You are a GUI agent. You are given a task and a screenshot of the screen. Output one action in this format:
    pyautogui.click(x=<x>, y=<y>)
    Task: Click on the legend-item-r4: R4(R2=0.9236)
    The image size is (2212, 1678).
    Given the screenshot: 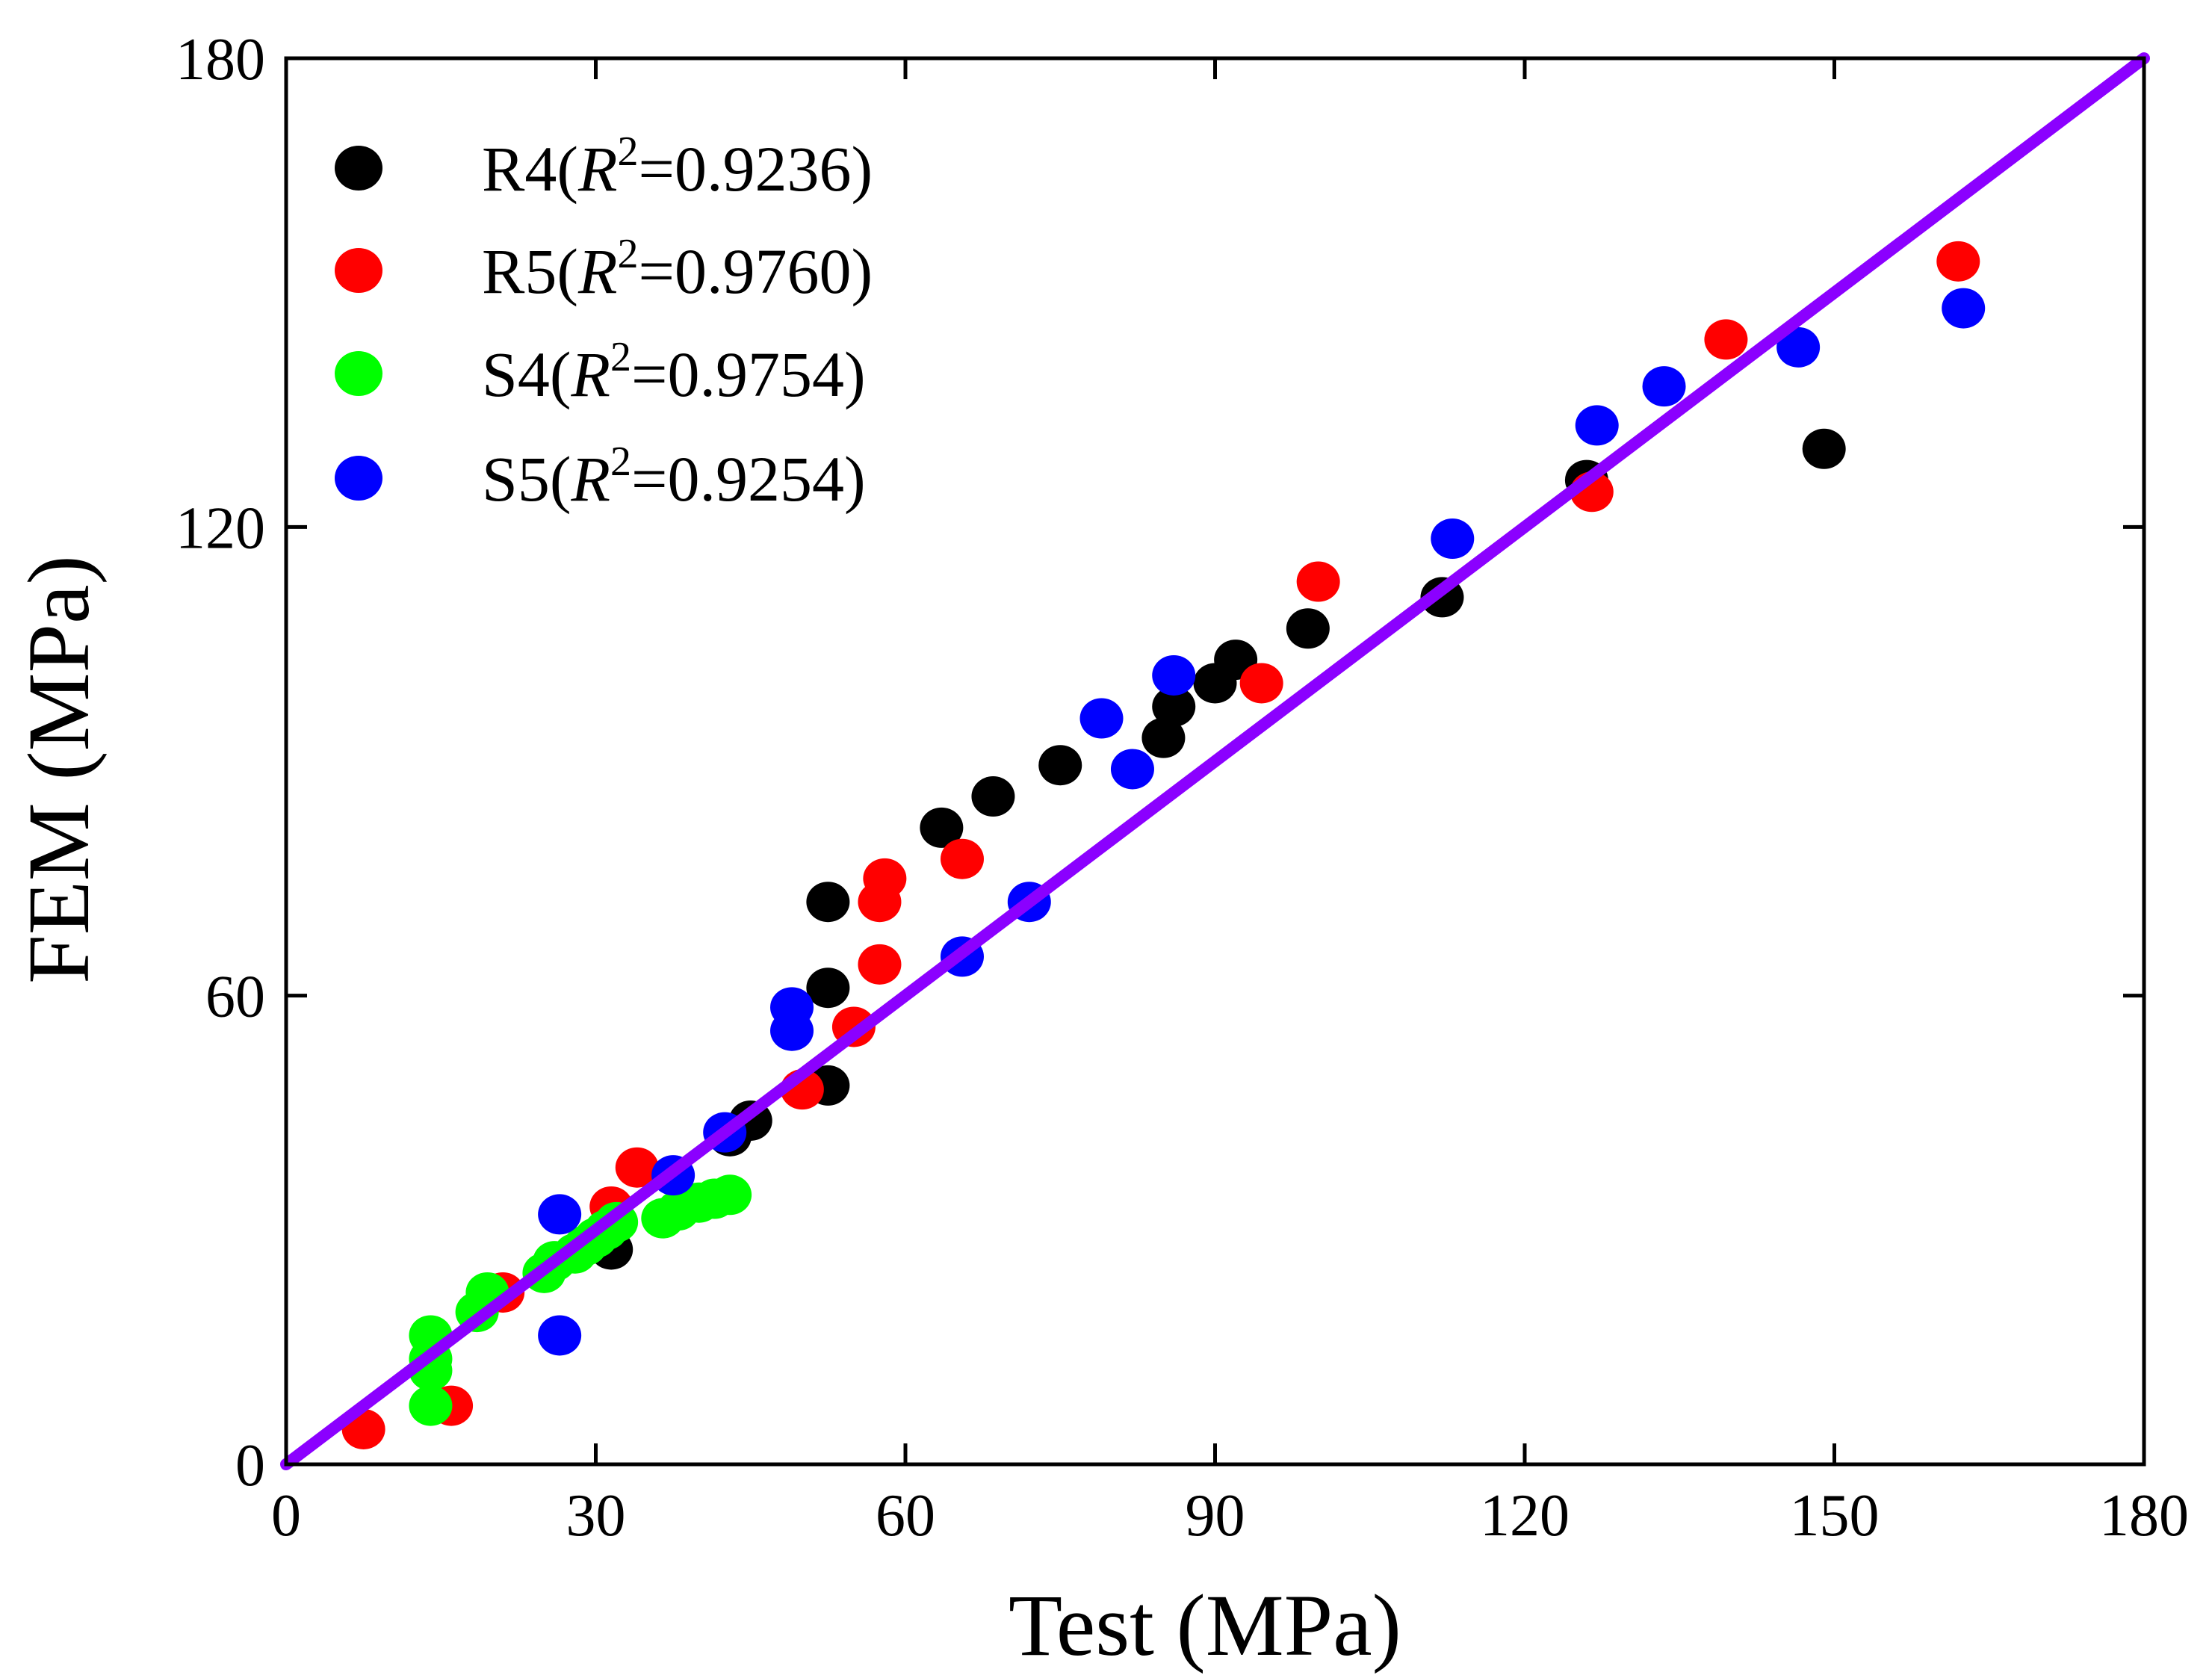 What is the action you would take?
    pyautogui.click(x=604, y=167)
    